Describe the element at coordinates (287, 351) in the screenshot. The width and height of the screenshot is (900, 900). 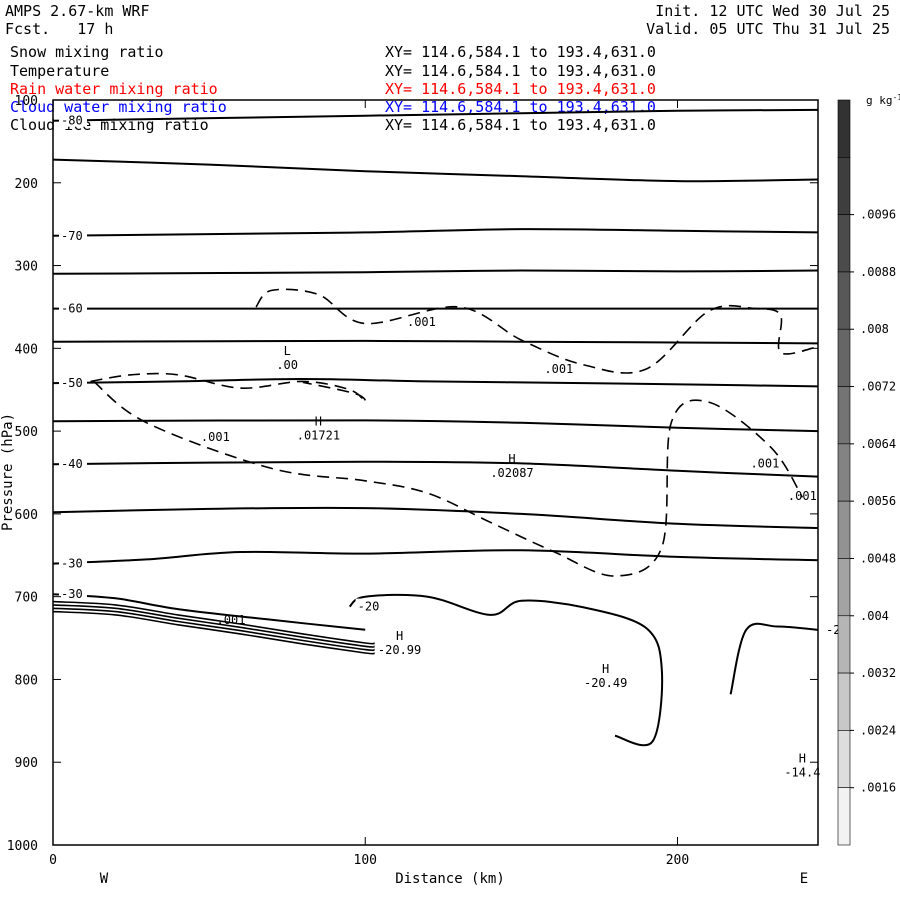
I see `extremum-marker: L` at that location.